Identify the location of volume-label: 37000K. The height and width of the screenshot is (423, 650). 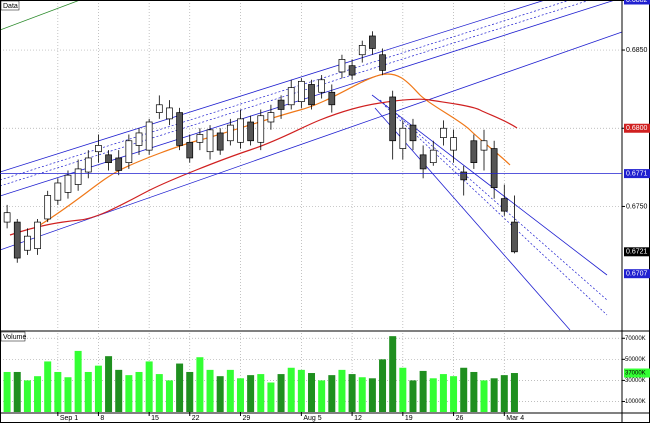
(635, 374).